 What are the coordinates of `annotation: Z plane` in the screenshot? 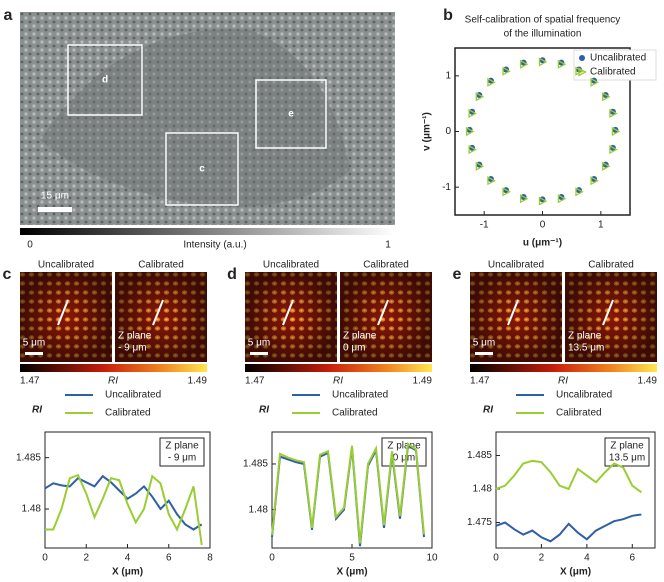 It's located at (627, 446).